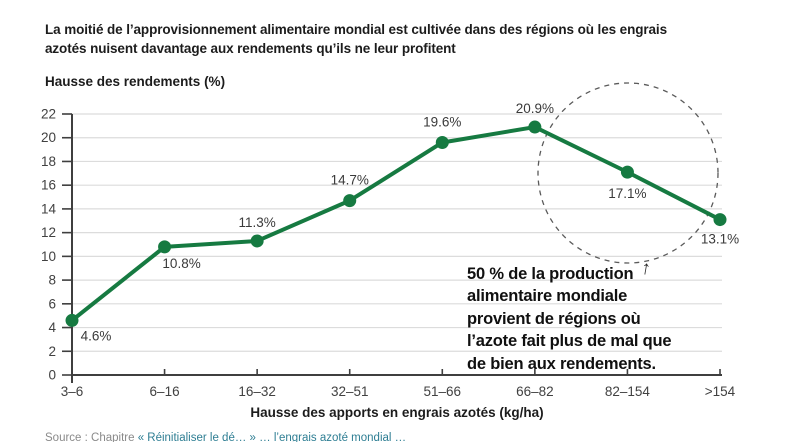 This screenshot has height=442, width=803. I want to click on y-tick-label: 20, so click(48, 137).